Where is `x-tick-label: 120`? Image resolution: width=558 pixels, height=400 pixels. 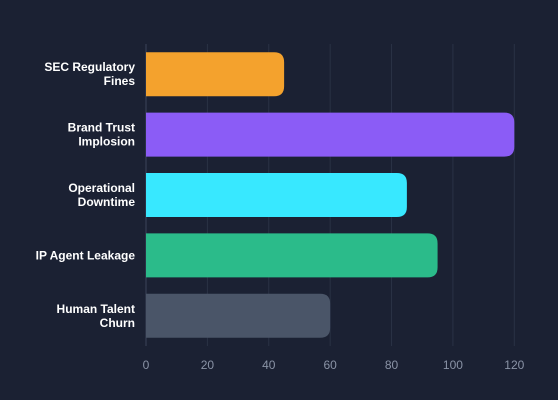 x-tick-label: 120 is located at coordinates (514, 365).